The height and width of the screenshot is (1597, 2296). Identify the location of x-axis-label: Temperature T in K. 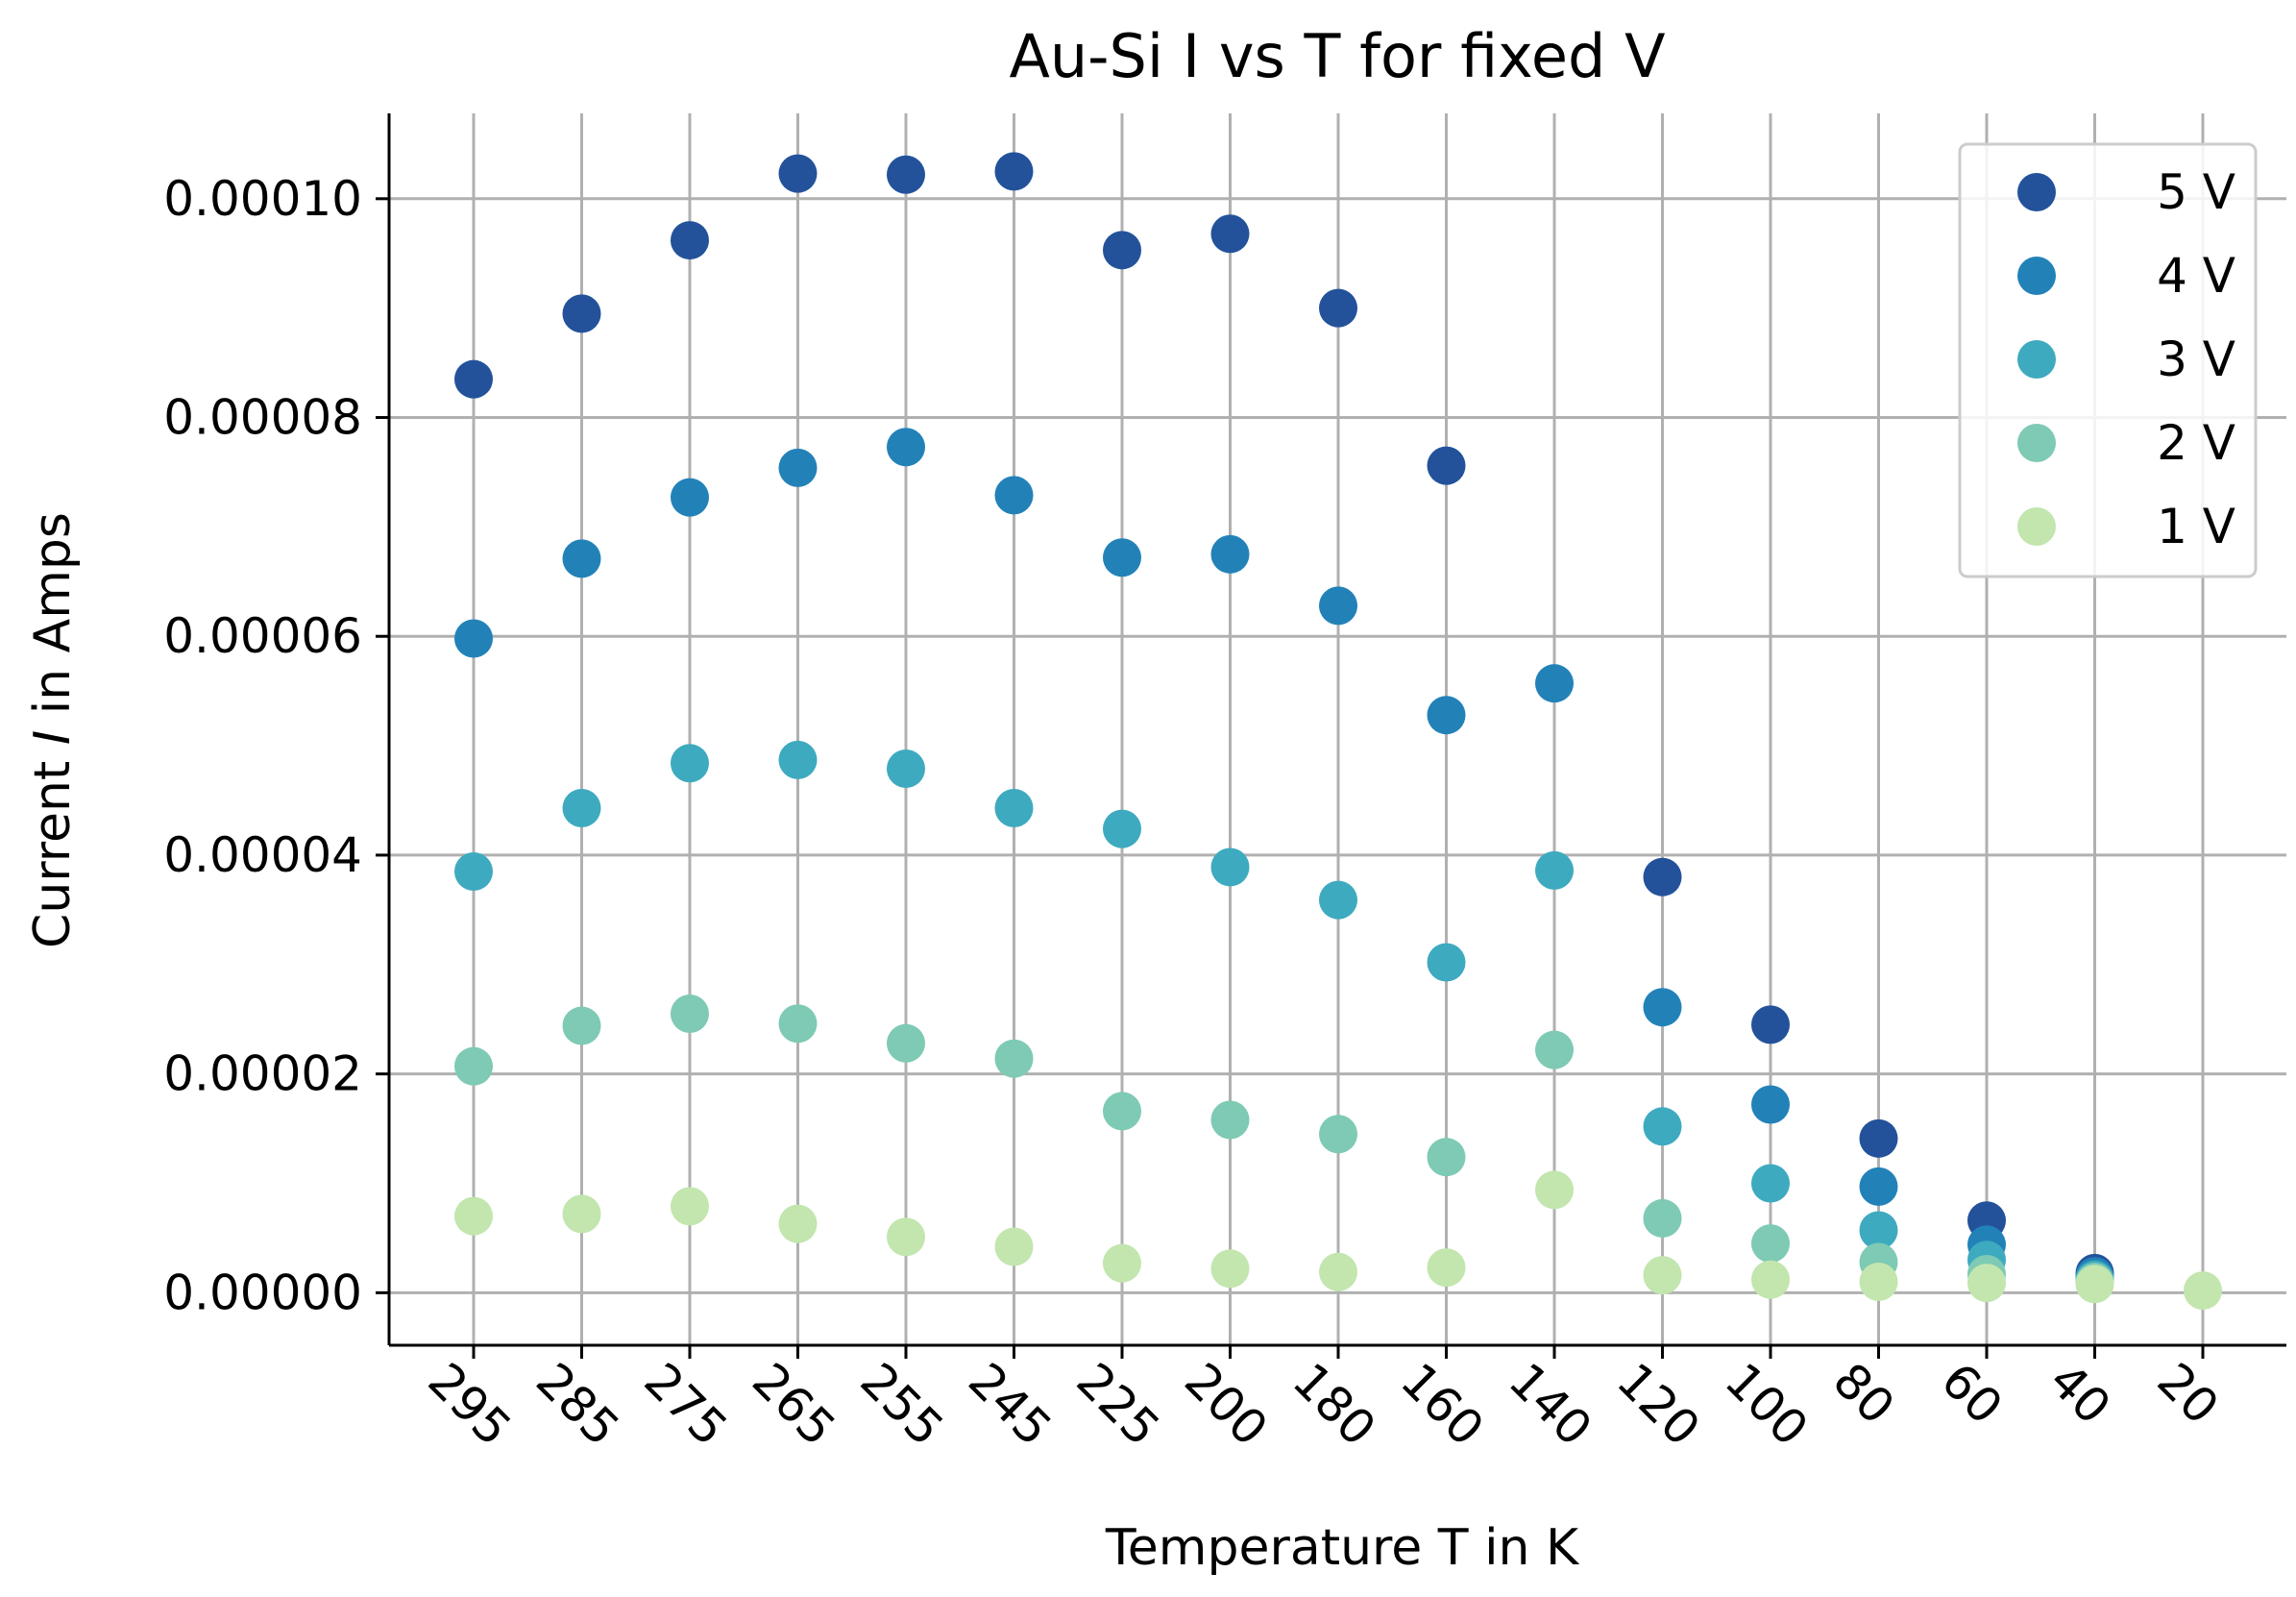
(1342, 1548).